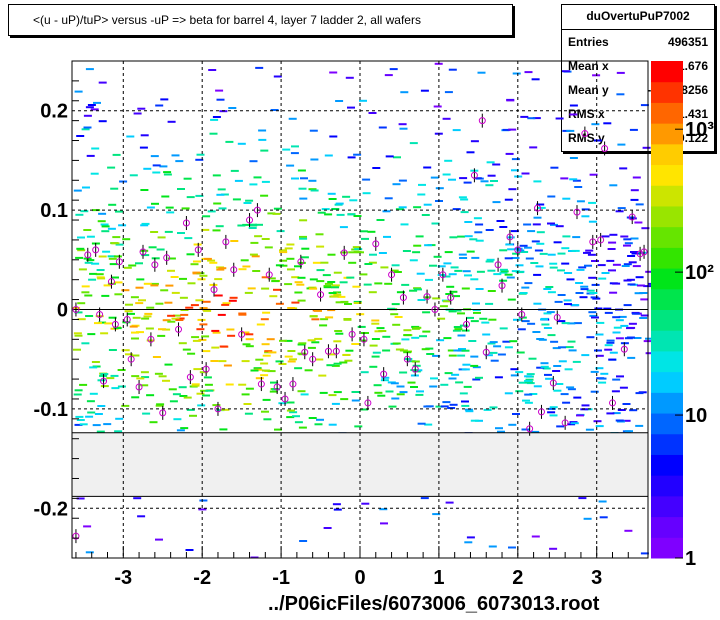 Image resolution: width=720 pixels, height=620 pixels. I want to click on palette-swatch, so click(667, 258).